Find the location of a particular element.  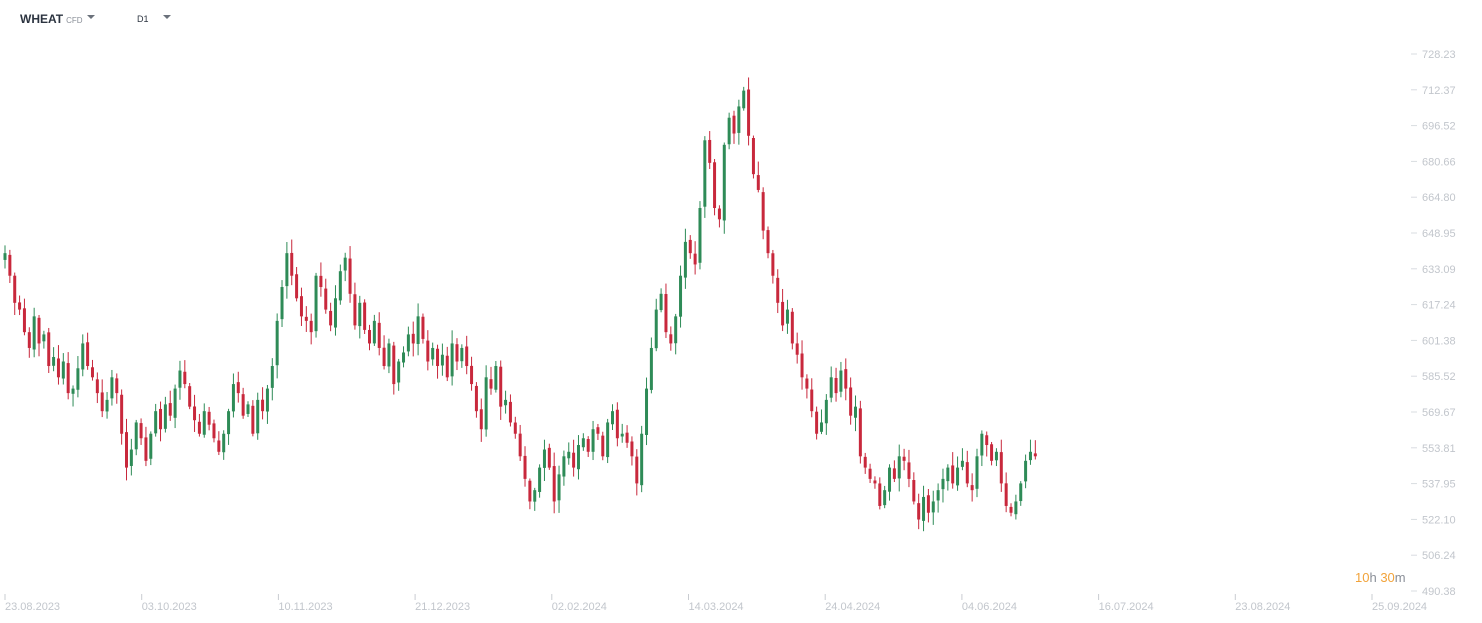

date-tick-label: 10.11.2023 is located at coordinates (305, 607).